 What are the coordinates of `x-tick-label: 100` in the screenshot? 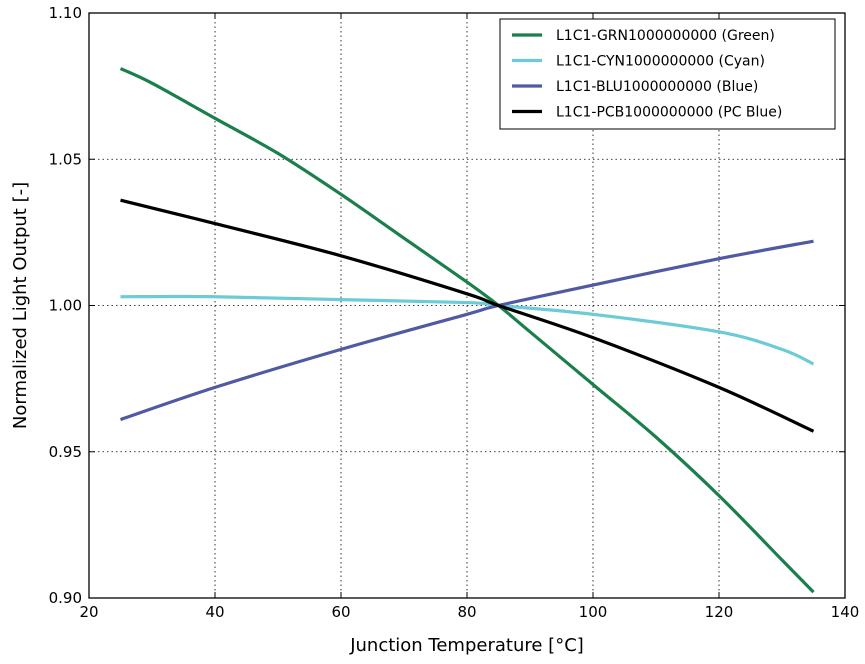 It's located at (593, 612).